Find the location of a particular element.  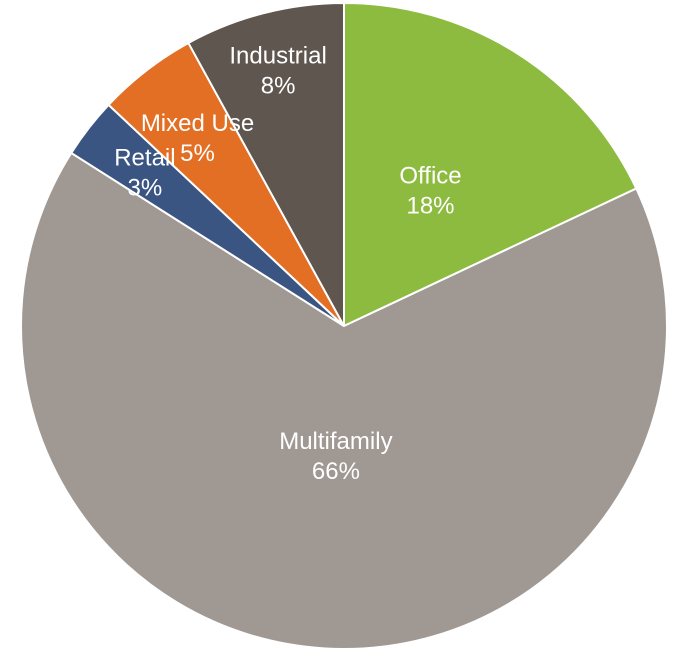

slice-value-industrial: 8% is located at coordinates (278, 86).